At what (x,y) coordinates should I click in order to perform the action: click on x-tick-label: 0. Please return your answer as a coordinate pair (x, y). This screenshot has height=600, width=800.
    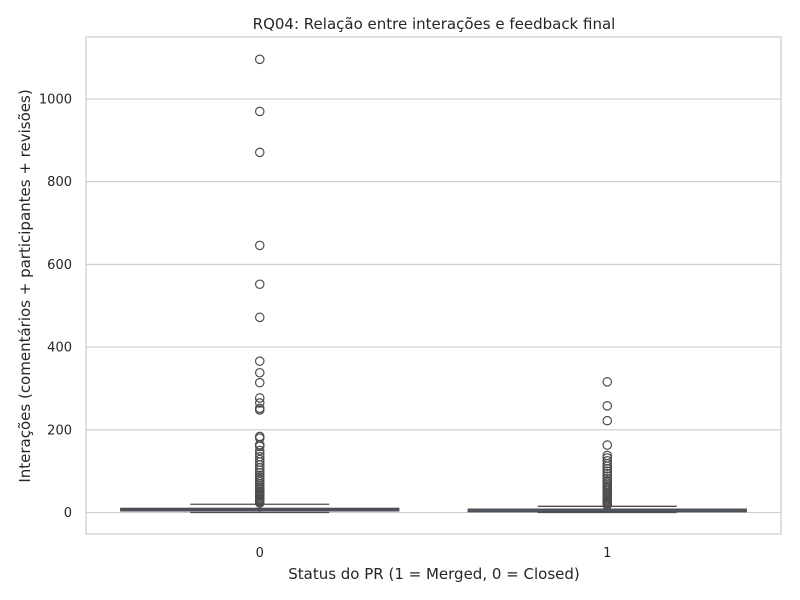
    Looking at the image, I should click on (260, 553).